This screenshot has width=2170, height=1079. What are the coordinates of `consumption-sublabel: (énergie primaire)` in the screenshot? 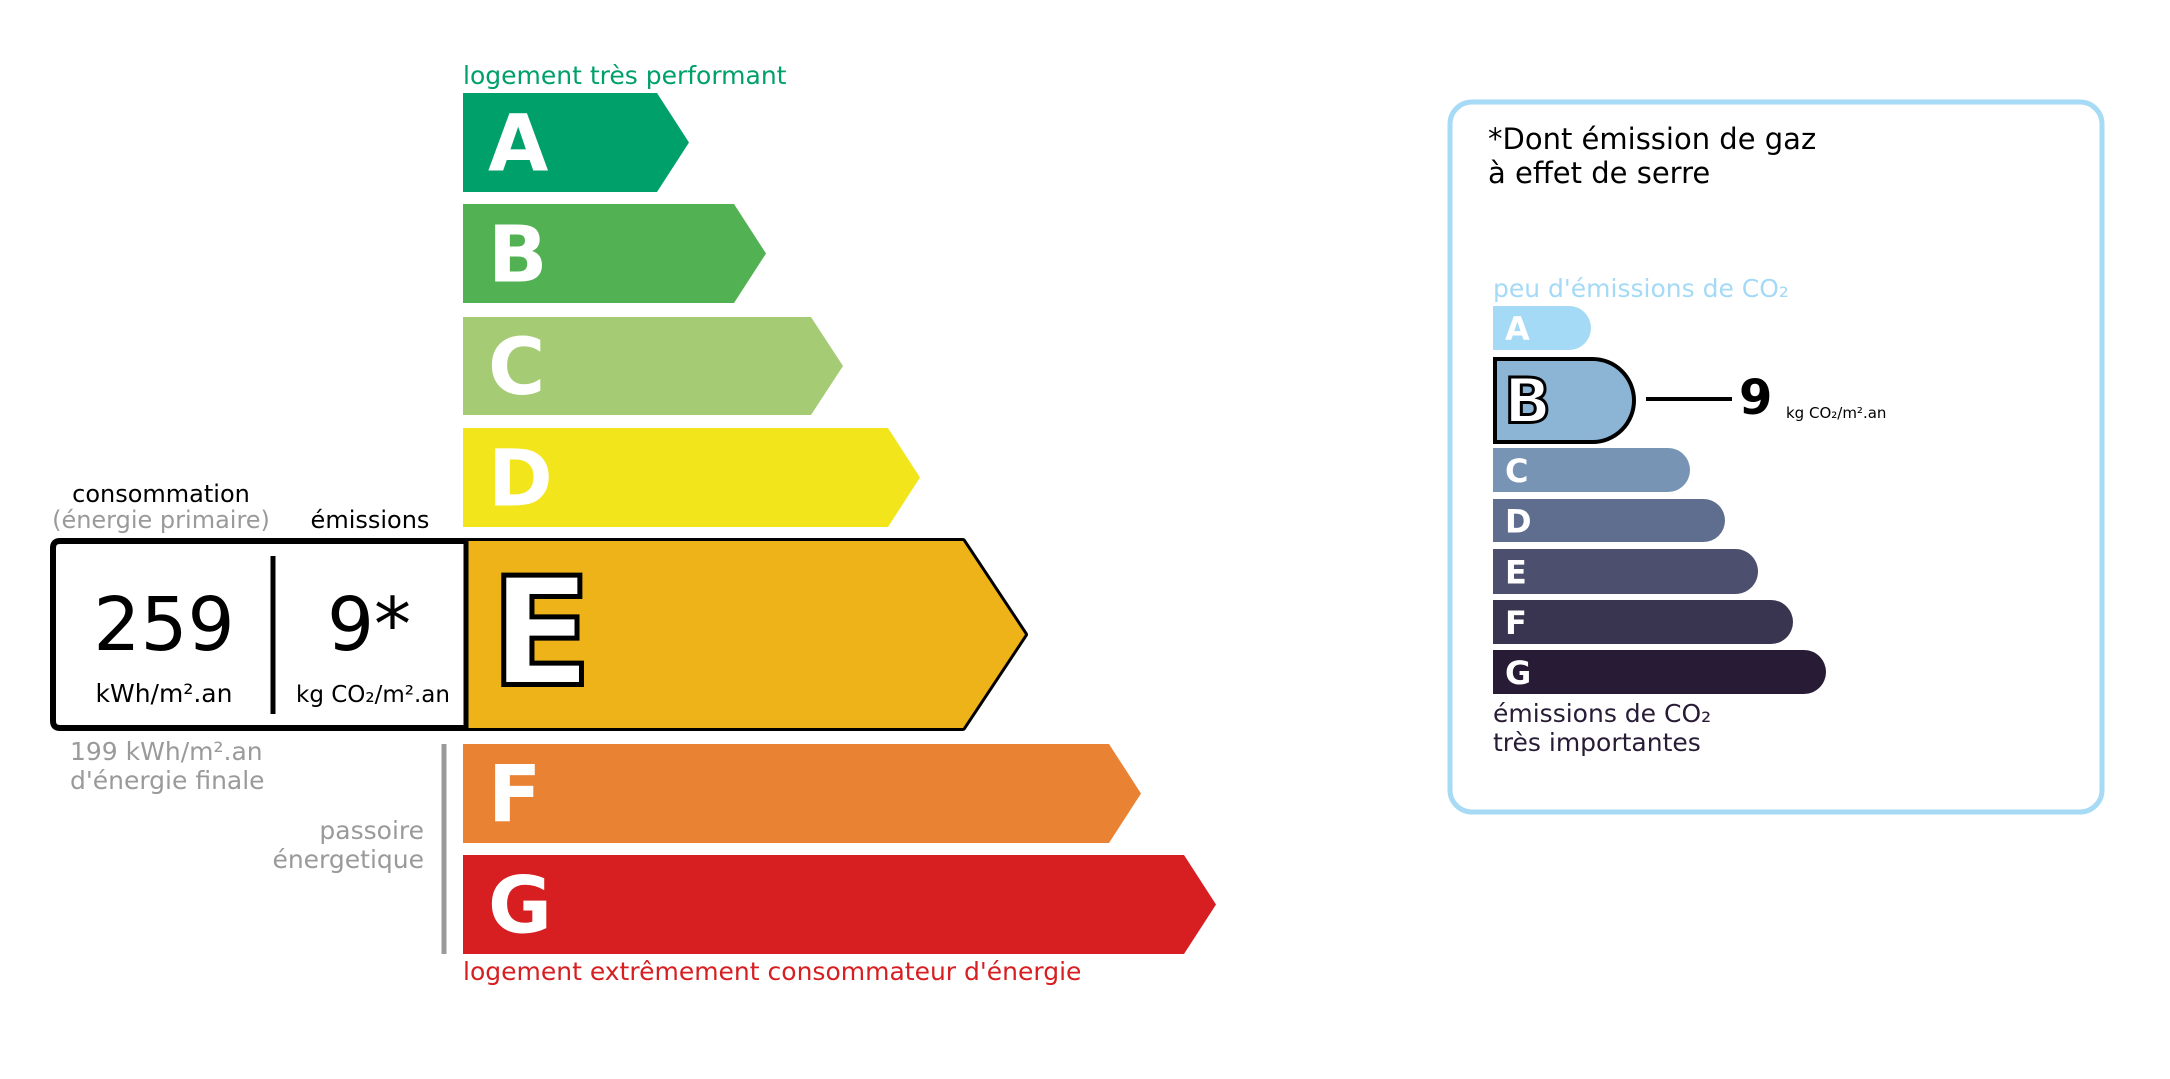 It's located at (161, 520).